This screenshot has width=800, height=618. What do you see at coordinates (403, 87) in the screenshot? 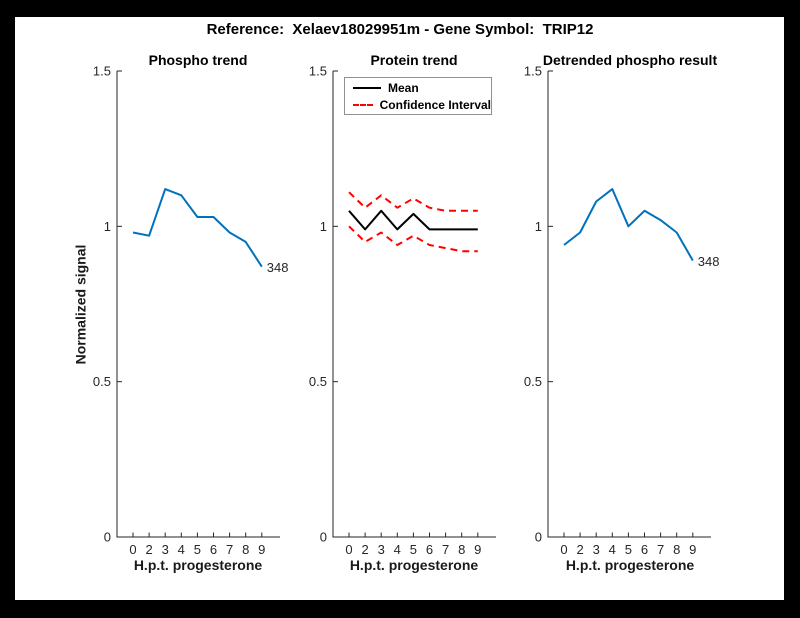
I see `legend-mean-label: Mean` at bounding box center [403, 87].